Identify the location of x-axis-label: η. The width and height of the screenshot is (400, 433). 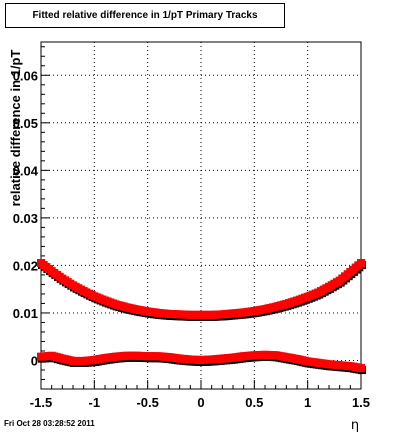
(355, 425).